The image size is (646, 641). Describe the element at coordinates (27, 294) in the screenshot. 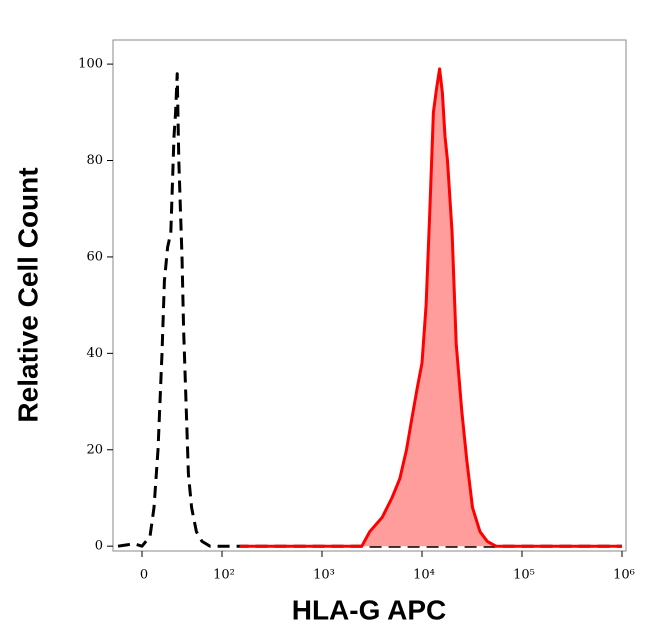

I see `y-axis-title: Relative Cell Count` at that location.